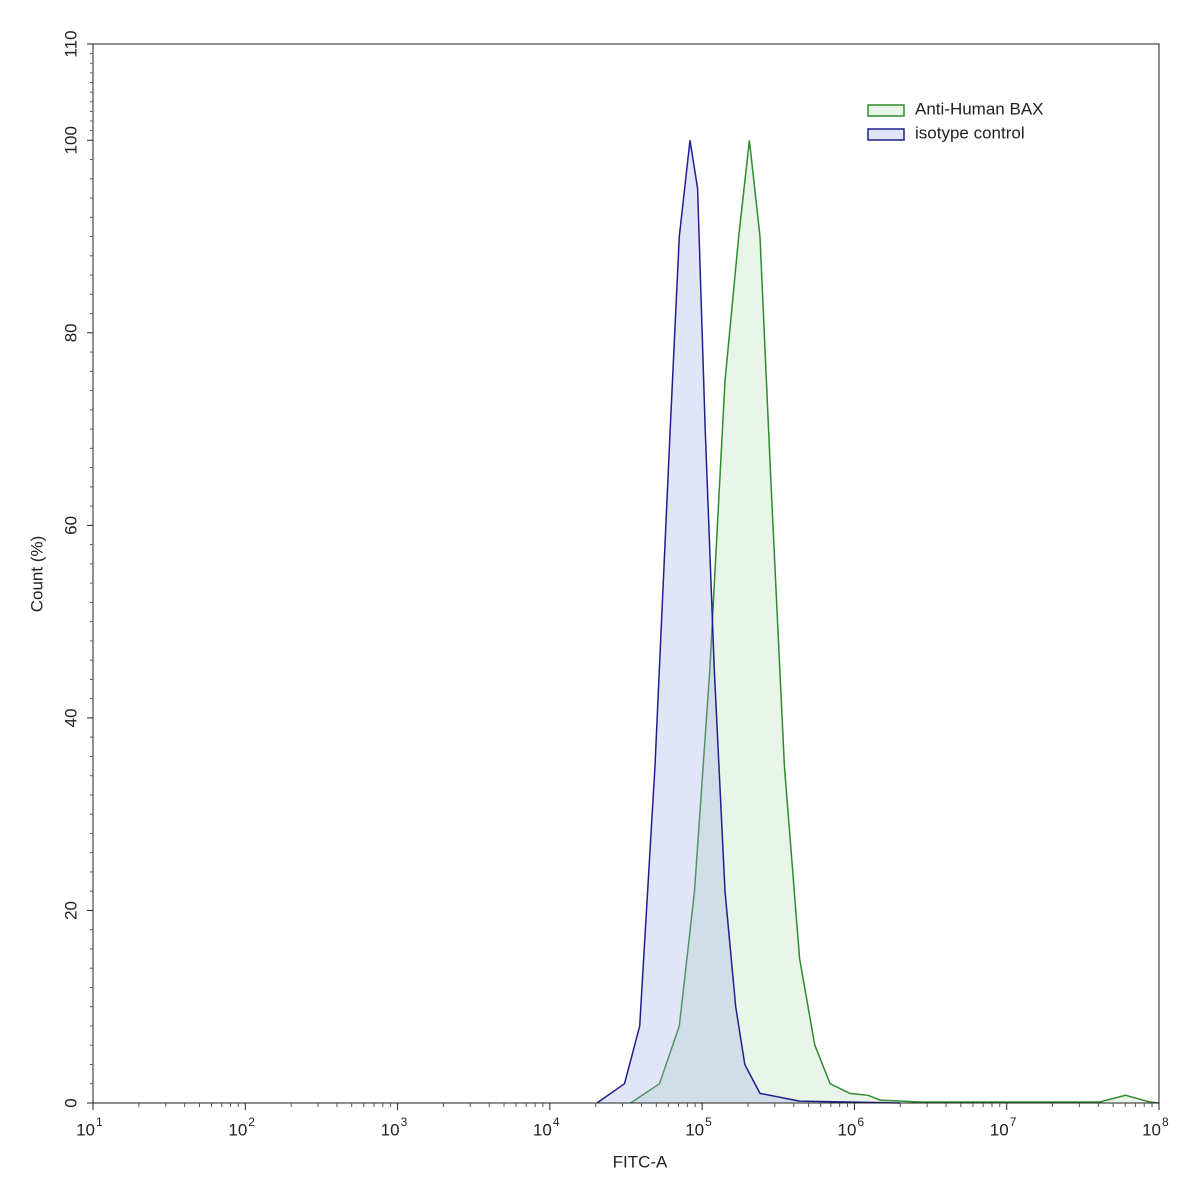  Describe the element at coordinates (70, 332) in the screenshot. I see `y-tick-label: 80` at that location.